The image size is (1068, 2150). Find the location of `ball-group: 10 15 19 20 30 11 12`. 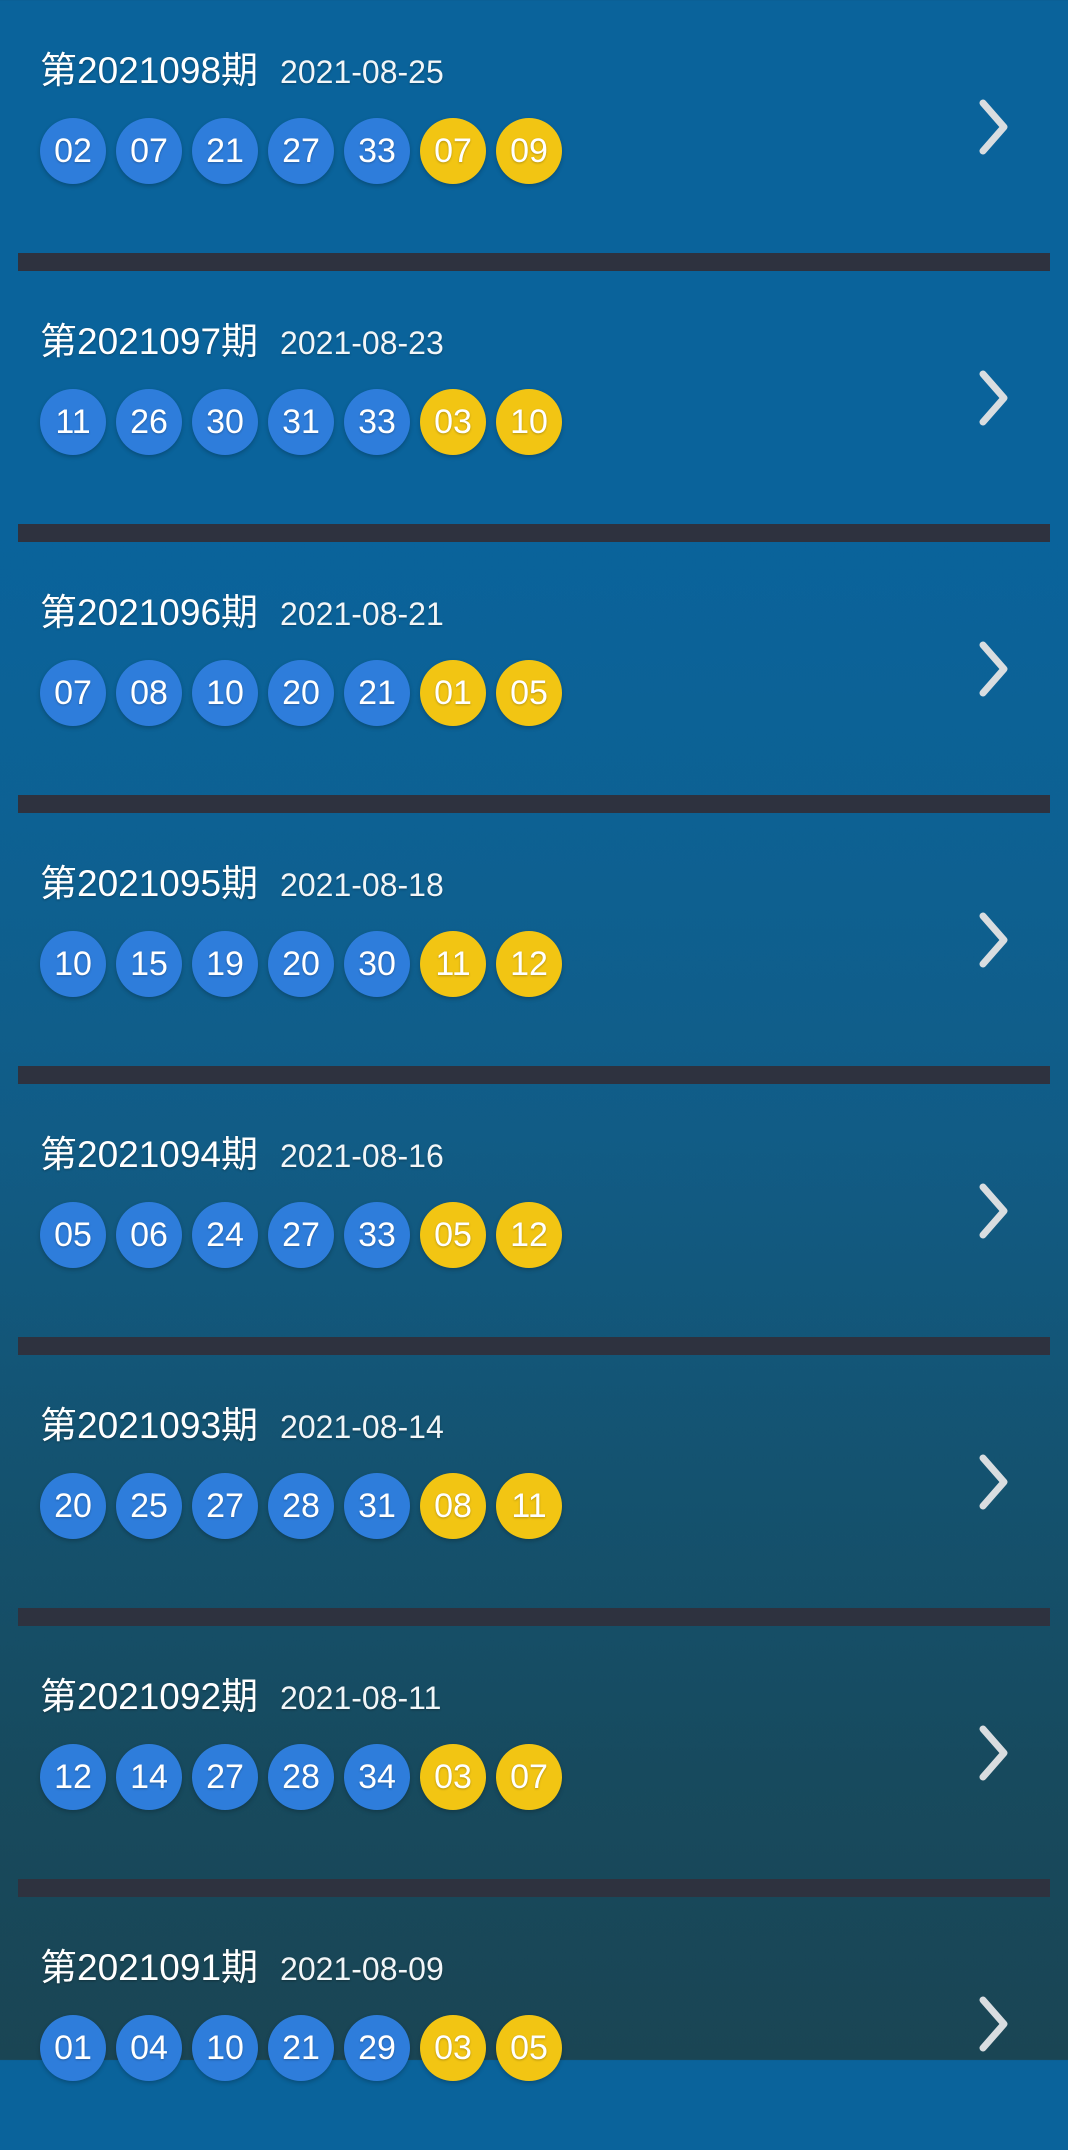

ball-group: 10 15 19 20 30 11 12 is located at coordinates (554, 964).